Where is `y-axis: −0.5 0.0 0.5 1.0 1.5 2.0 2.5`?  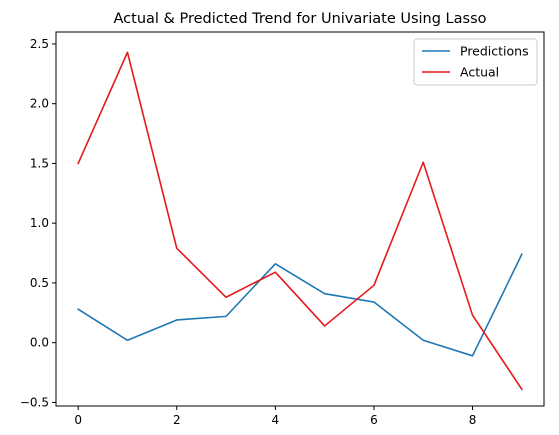 y-axis: −0.5 0.0 0.5 1.0 1.5 2.0 2.5 is located at coordinates (38, 223).